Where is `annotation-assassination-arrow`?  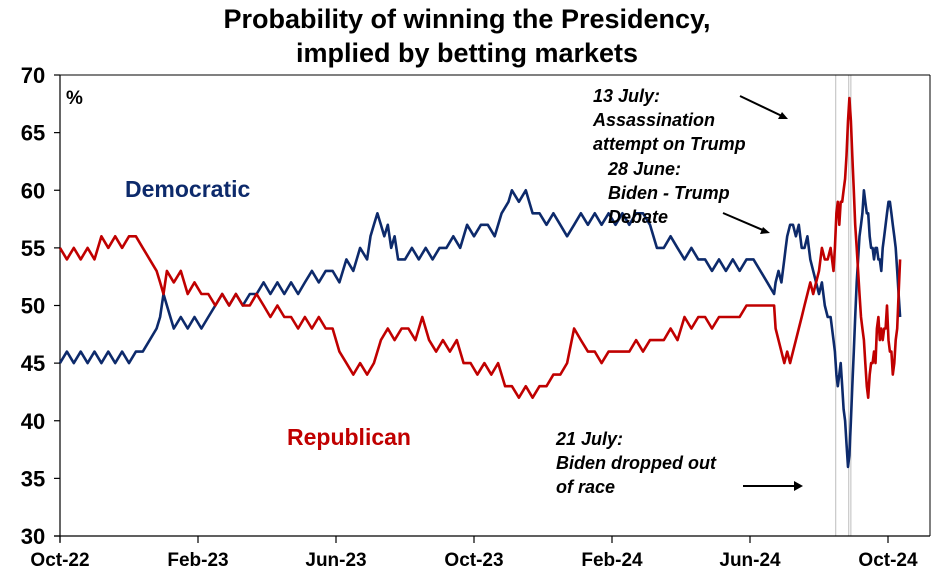
annotation-assassination-arrow is located at coordinates (762, 106).